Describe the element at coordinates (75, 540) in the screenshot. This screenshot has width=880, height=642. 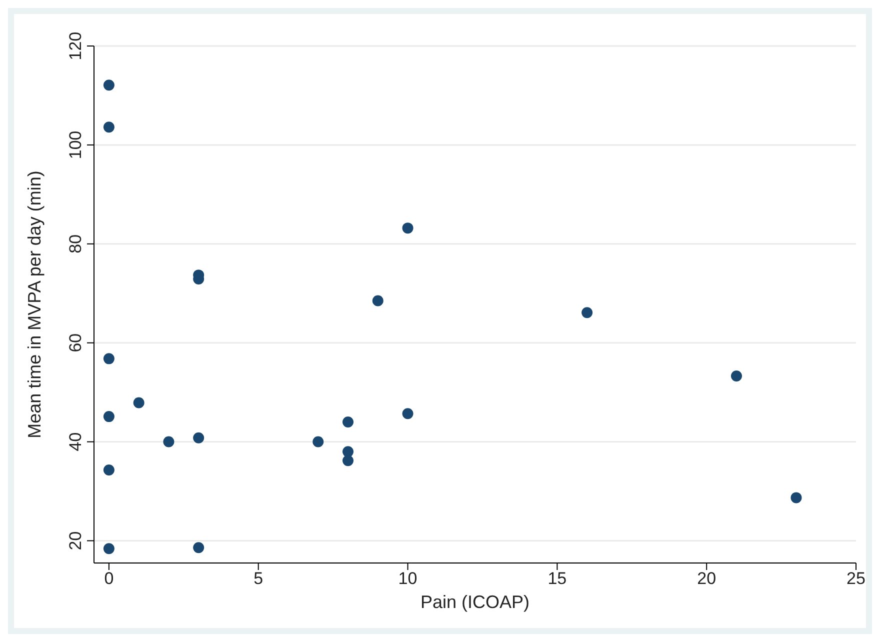
I see `y-tick-label: 20` at that location.